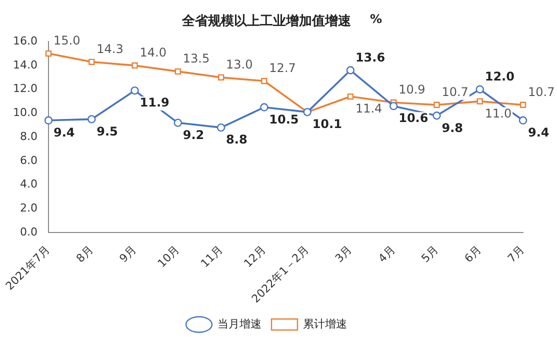 This screenshot has width=557, height=344. What do you see at coordinates (153, 53) in the screenshot?
I see `data-label: 14.0` at bounding box center [153, 53].